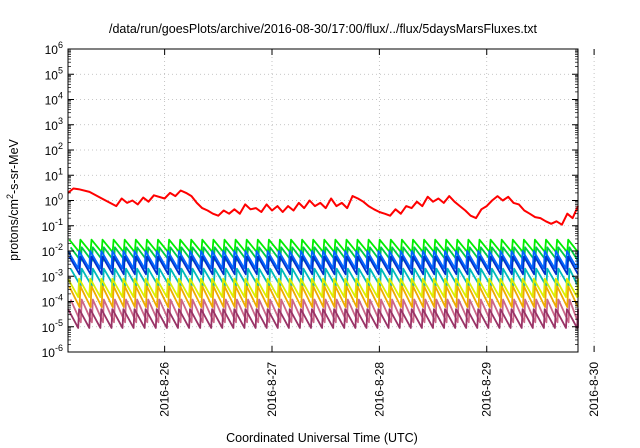 Image resolution: width=640 pixels, height=448 pixels. Describe the element at coordinates (59, 323) in the screenshot. I see `y-tick-label-exponent: -5` at that location.